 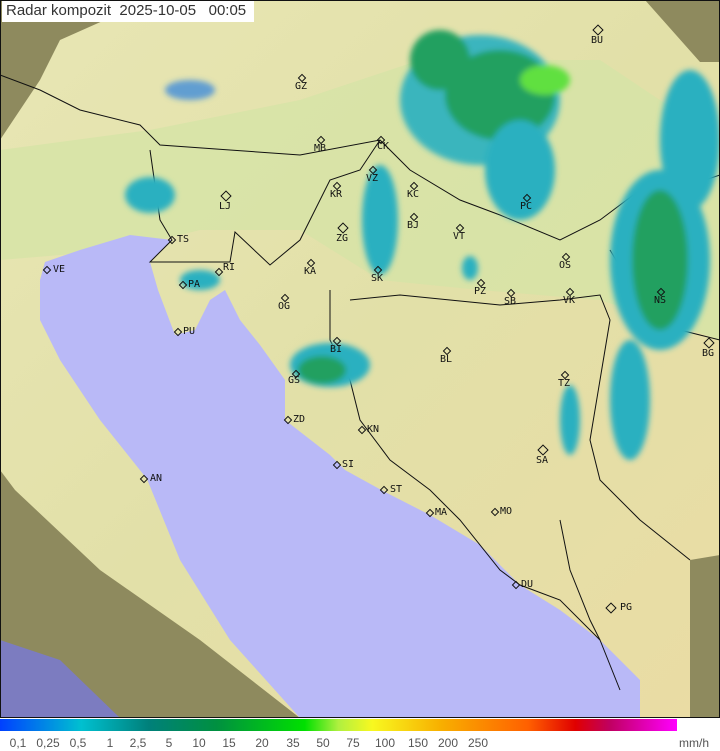 What do you see at coordinates (336, 349) in the screenshot?
I see `city-label: BI` at bounding box center [336, 349].